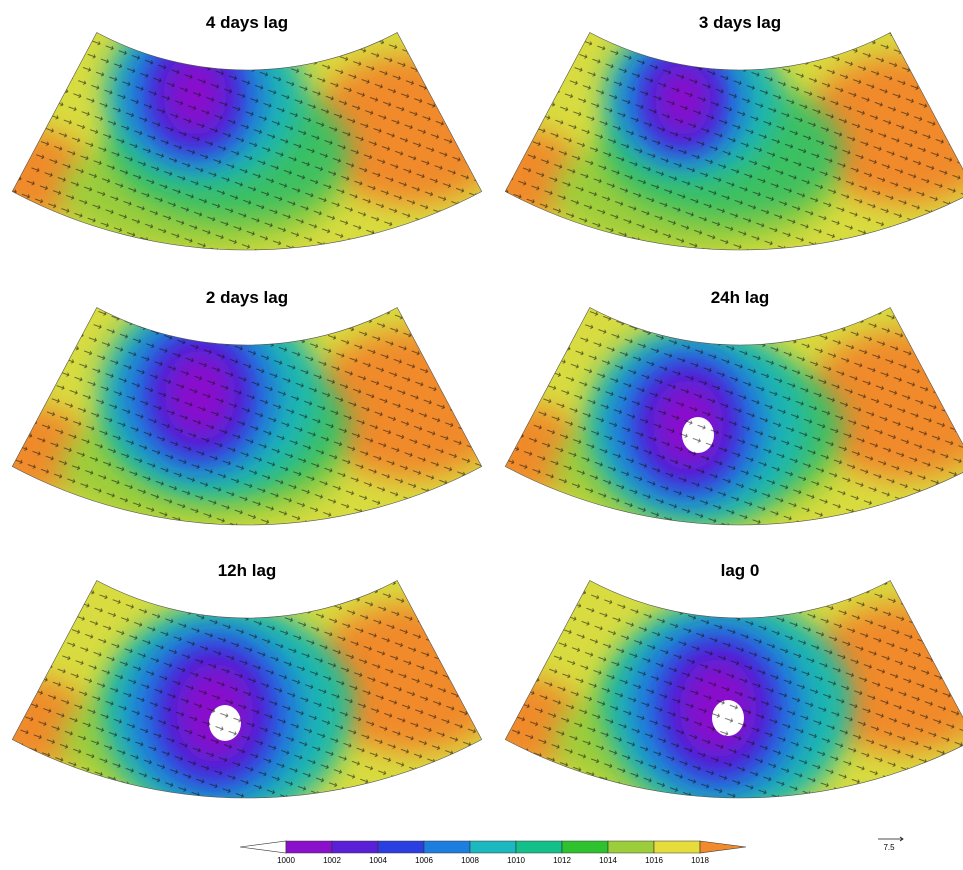  What do you see at coordinates (740, 297) in the screenshot?
I see `panel-title: 24h lag` at bounding box center [740, 297].